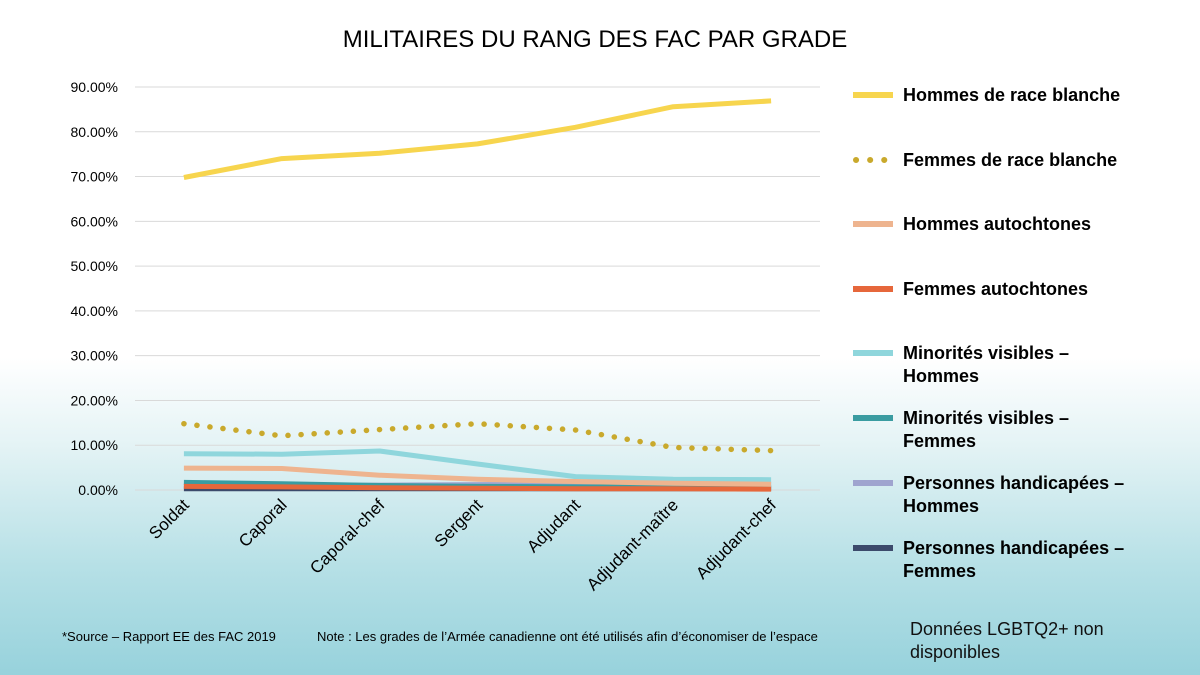 This screenshot has height=675, width=1200. I want to click on legend-label: Personnes handicapées – Hommes, so click(1013, 494).